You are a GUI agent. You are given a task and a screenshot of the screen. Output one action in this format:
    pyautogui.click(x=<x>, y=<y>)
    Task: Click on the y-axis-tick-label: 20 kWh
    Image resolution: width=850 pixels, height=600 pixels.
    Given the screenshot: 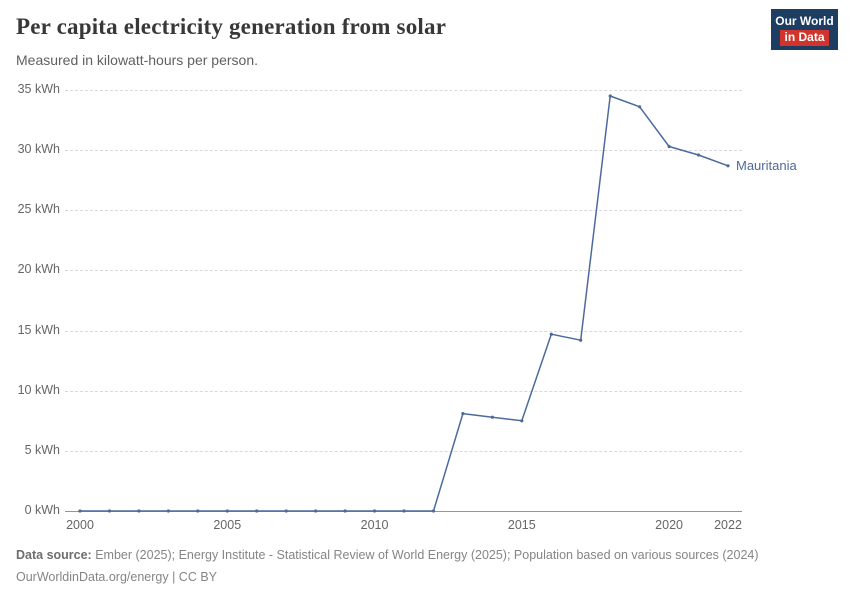 What is the action you would take?
    pyautogui.click(x=38, y=269)
    